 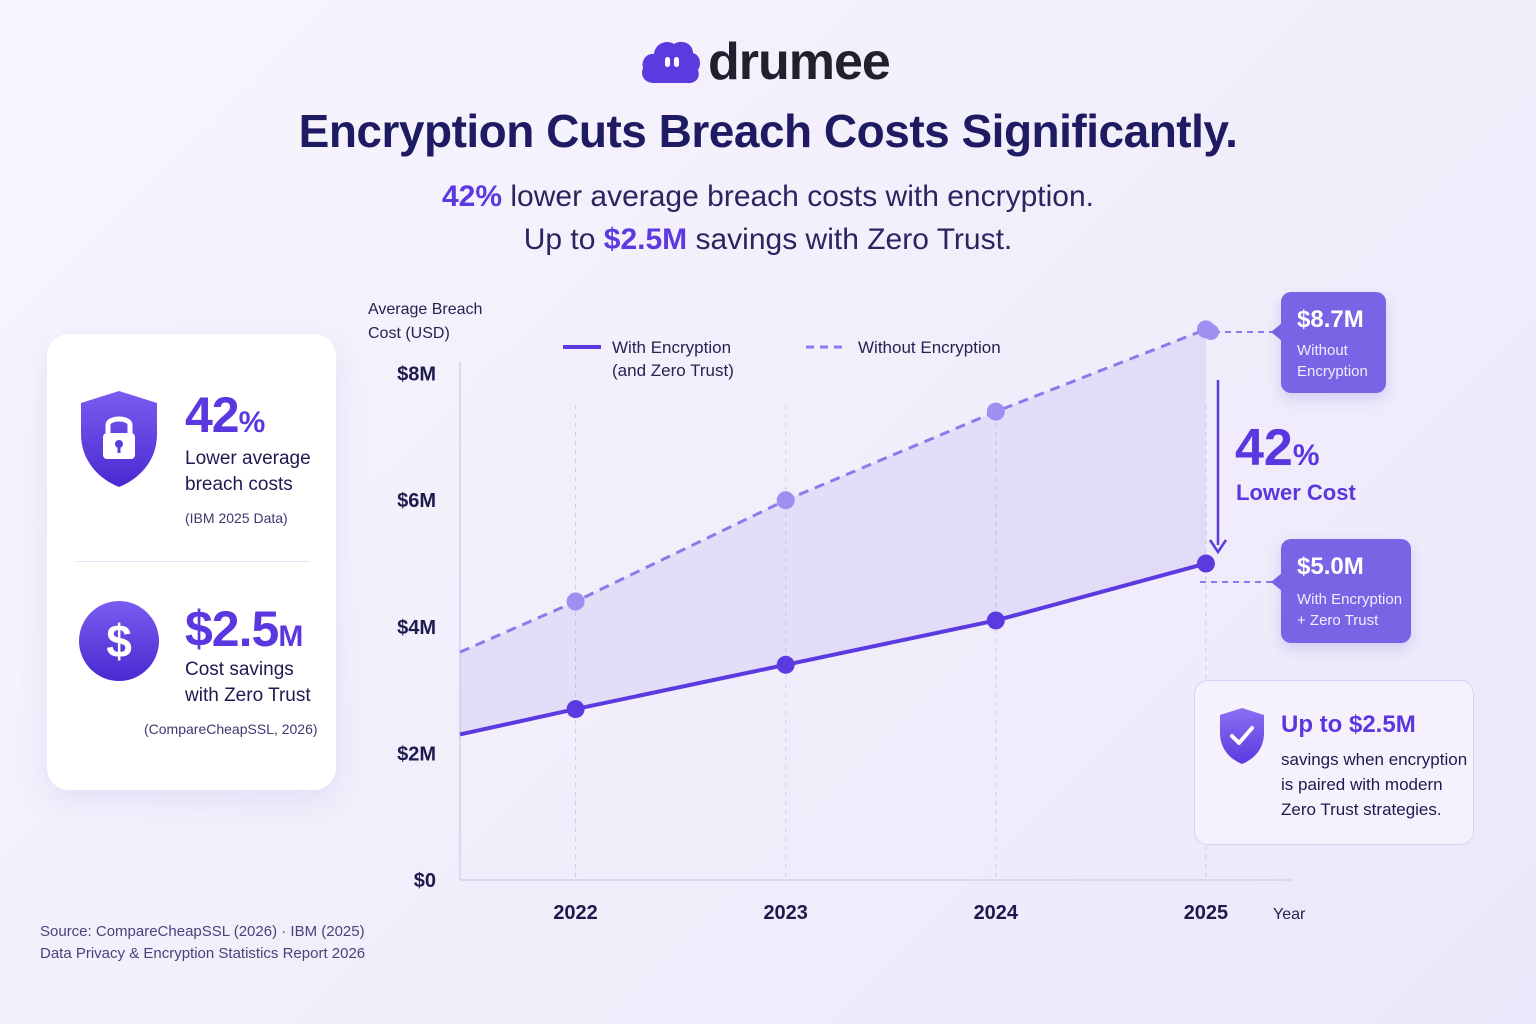 I want to click on stat-42-source: (IBM 2025 Data), so click(x=236, y=518).